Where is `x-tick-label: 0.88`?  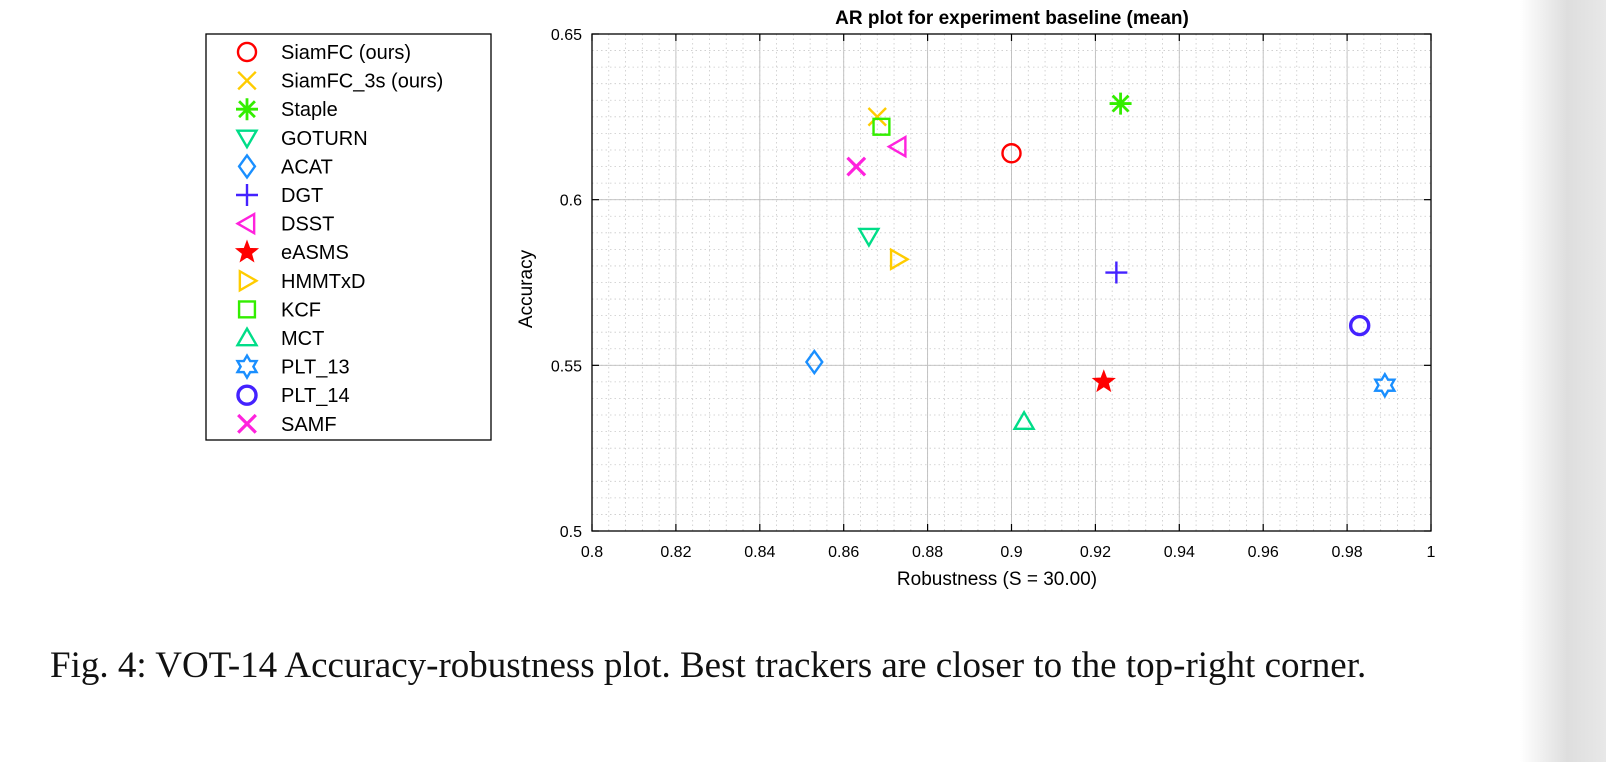 x-tick-label: 0.88 is located at coordinates (927, 552).